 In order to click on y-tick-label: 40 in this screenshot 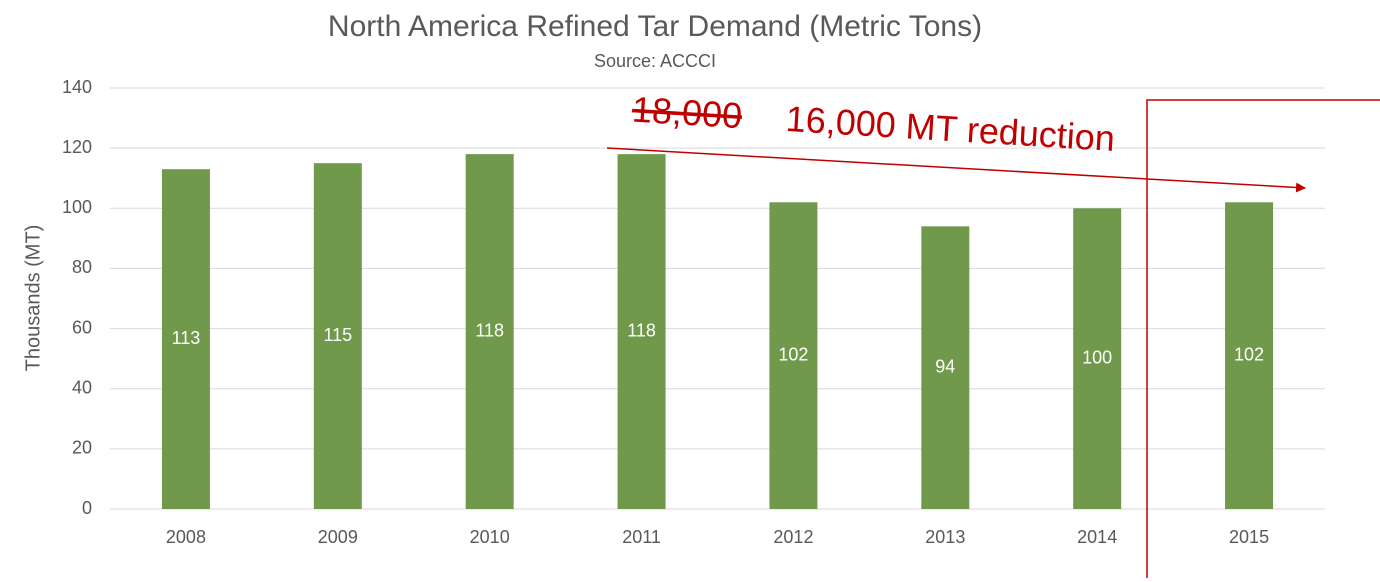, I will do `click(82, 387)`.